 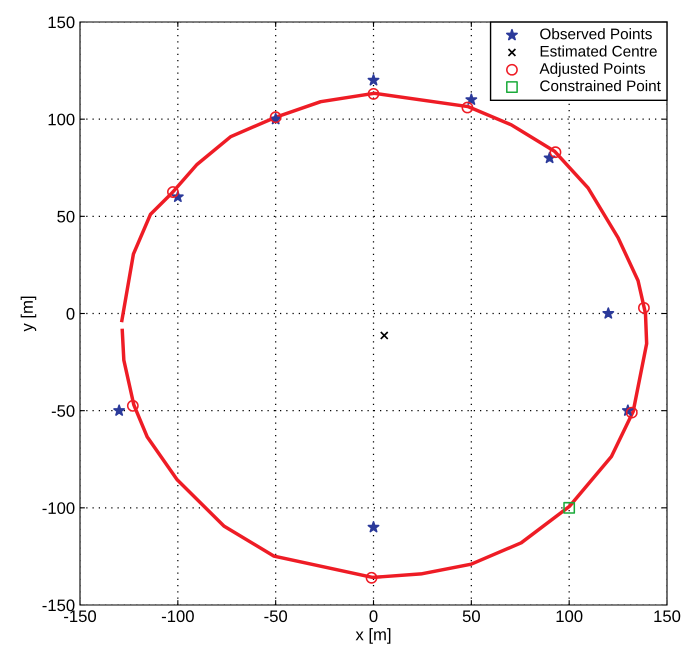 I want to click on y-tick-label: 150, so click(x=61, y=22).